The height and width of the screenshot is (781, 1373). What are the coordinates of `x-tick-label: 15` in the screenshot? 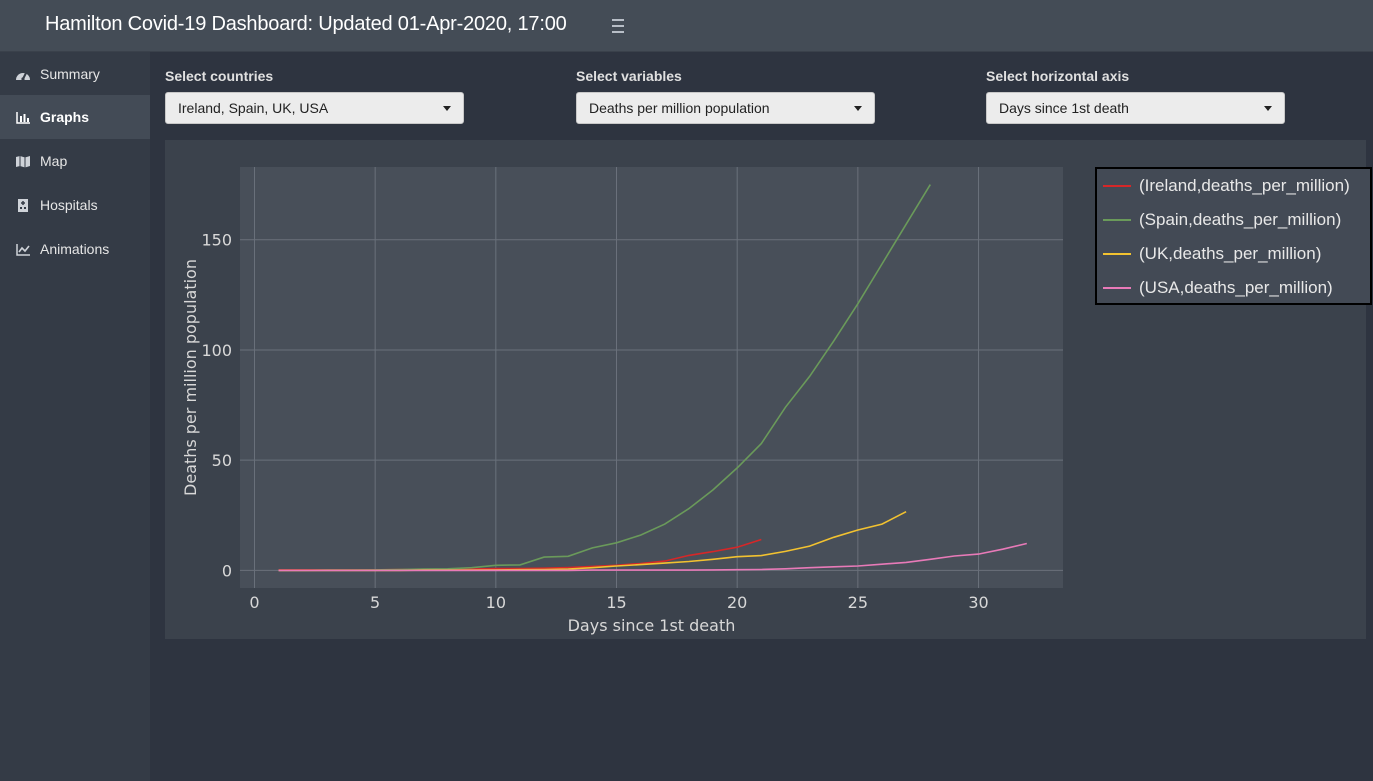 It's located at (616, 602).